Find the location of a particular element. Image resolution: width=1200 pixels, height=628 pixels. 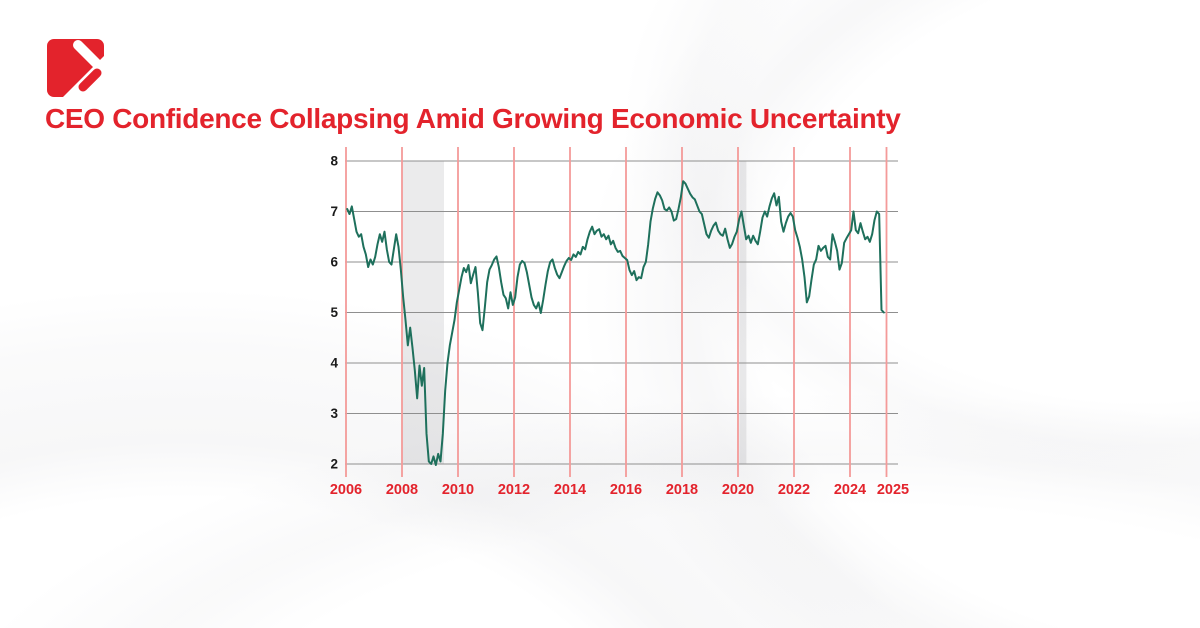

y-tick-label: 4 is located at coordinates (334, 363).